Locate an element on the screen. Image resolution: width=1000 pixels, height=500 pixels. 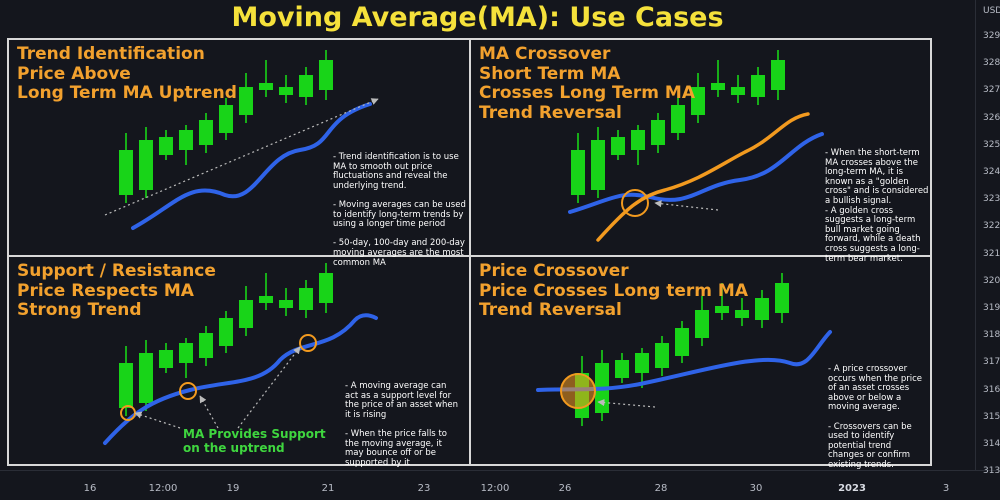
time-axis-tick: 2023 is located at coordinates (852, 488).